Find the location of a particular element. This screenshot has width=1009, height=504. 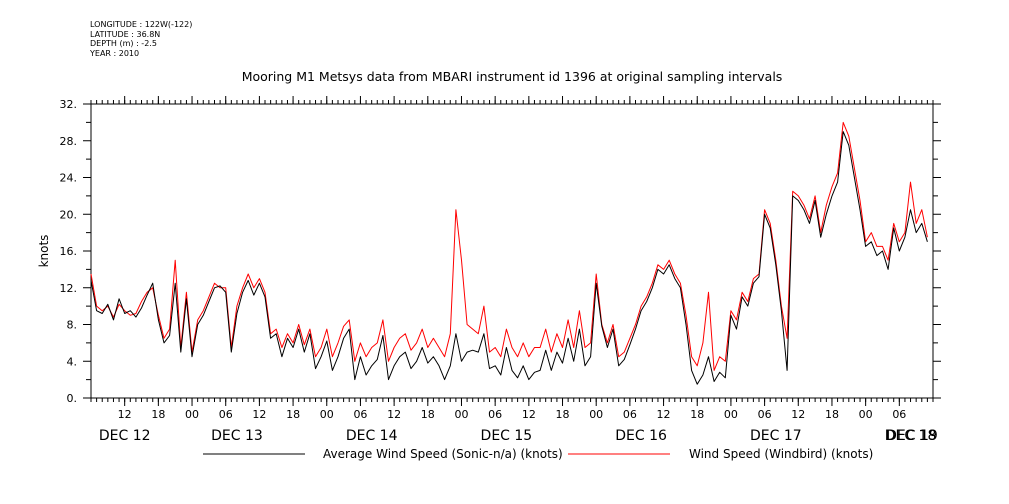

x-day-label: DEC 16 is located at coordinates (641, 436).